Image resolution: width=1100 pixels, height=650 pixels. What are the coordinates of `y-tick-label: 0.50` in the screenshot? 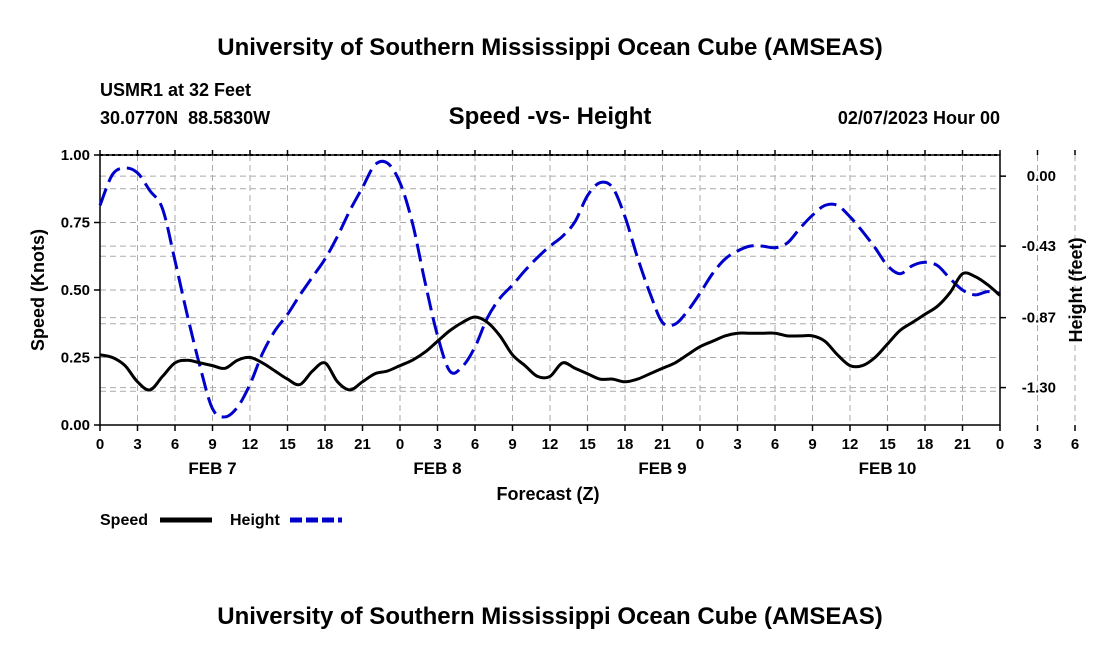 It's located at (75, 290).